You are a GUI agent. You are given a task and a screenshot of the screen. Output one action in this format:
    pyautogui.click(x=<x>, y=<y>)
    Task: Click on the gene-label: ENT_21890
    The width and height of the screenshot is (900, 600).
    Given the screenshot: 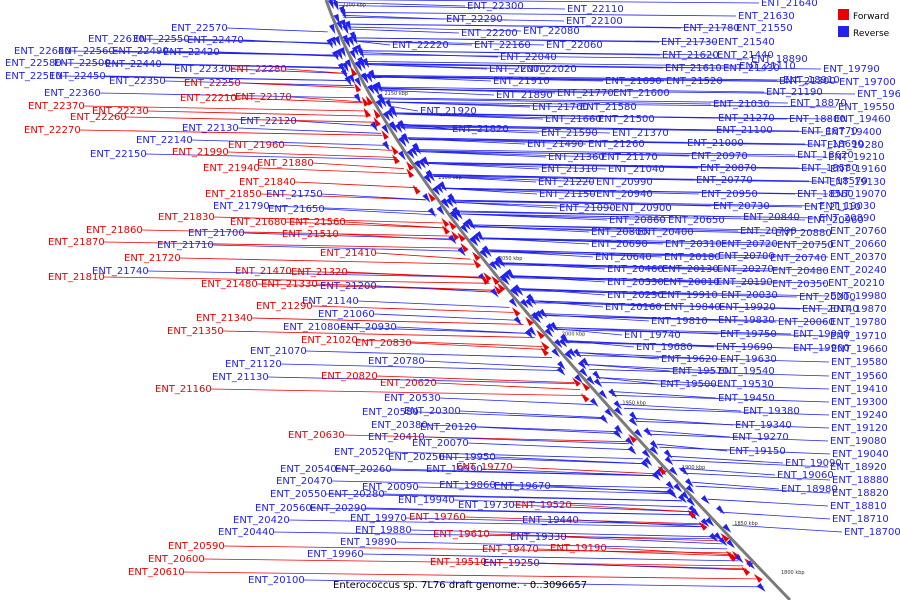 What is the action you would take?
    pyautogui.click(x=524, y=95)
    